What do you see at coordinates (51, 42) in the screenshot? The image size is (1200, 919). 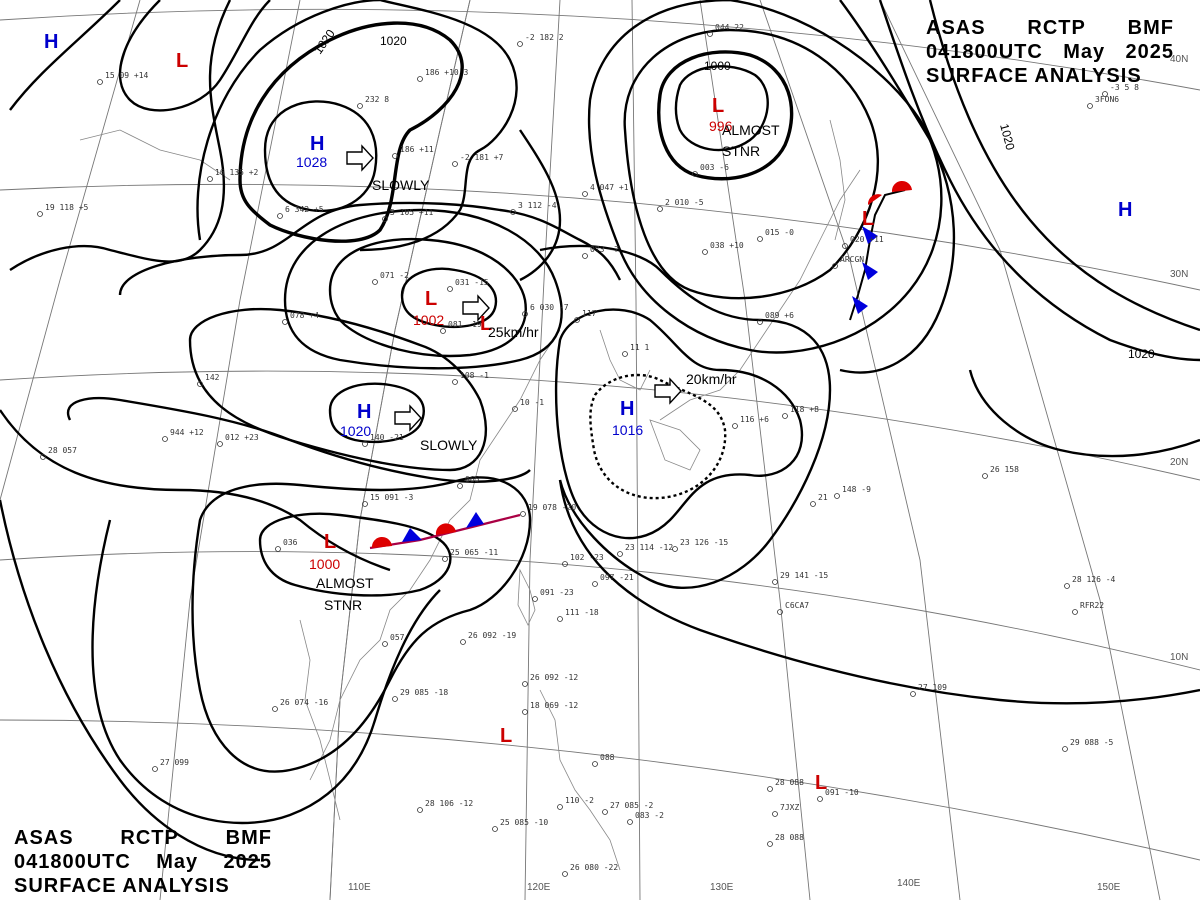 I see `high-pressure-center: H` at bounding box center [51, 42].